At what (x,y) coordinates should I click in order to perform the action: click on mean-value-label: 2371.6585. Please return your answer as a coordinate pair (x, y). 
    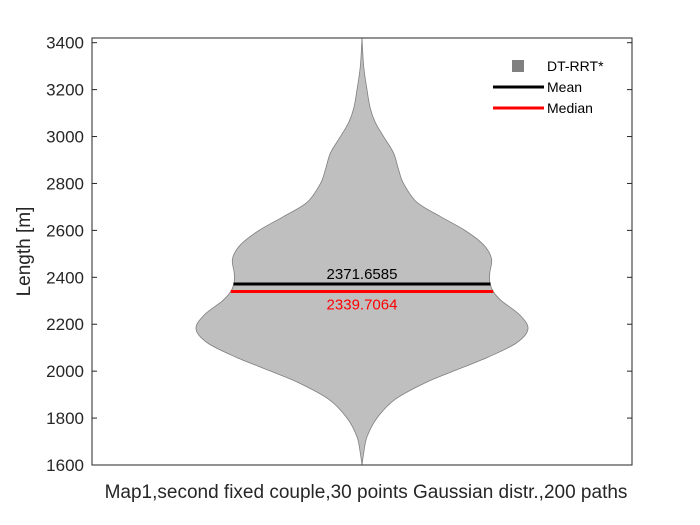
    Looking at the image, I should click on (362, 274).